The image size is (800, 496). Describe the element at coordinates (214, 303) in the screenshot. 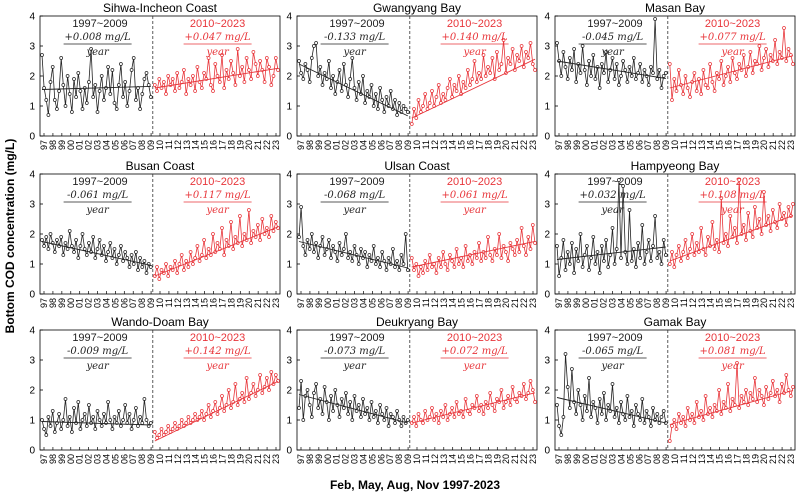

I see `x-tick-label: 16` at that location.